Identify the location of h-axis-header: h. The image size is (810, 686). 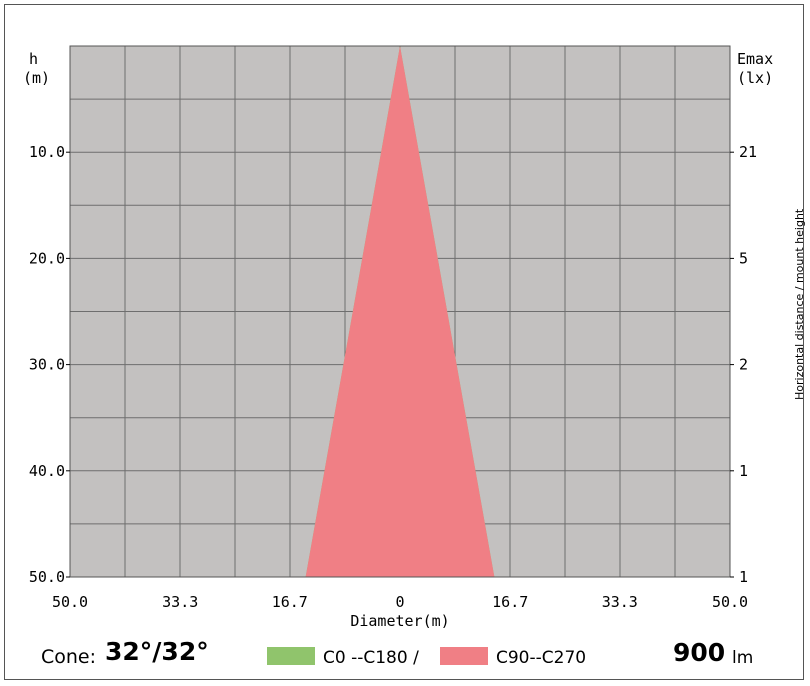
(33, 59).